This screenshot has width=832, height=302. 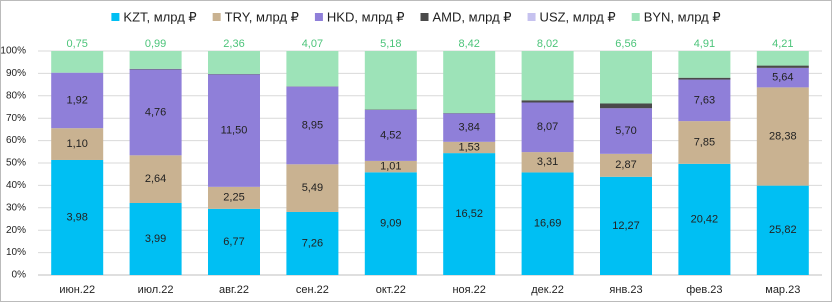 I want to click on x-tick-label: июл.22, so click(x=156, y=290).